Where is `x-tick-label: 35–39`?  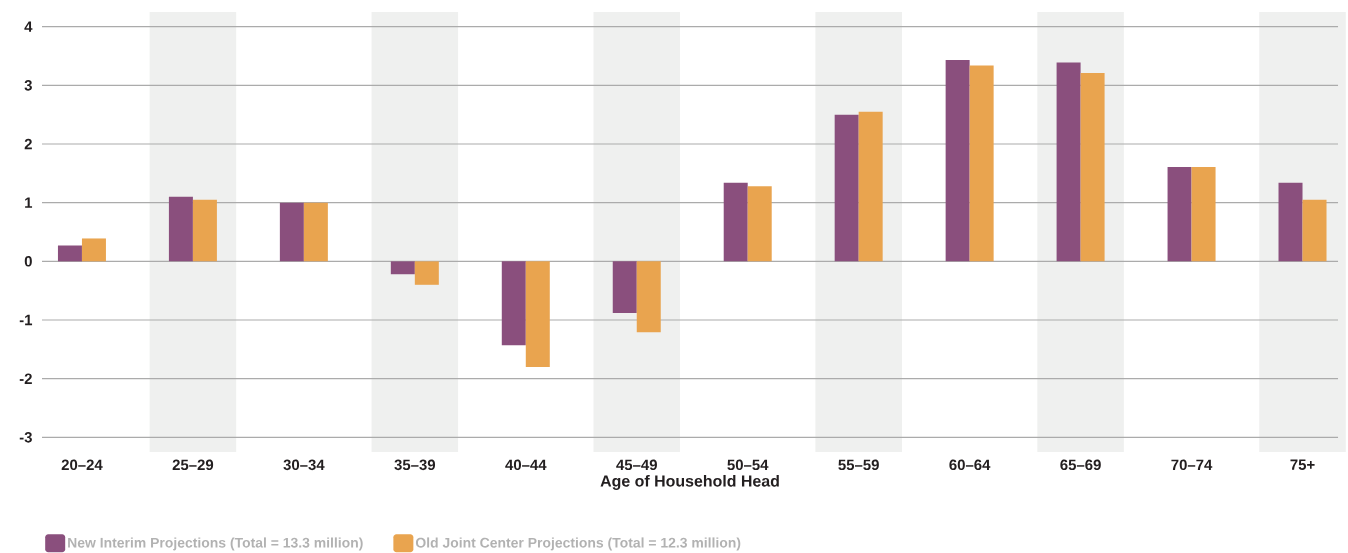
x-tick-label: 35–39 is located at coordinates (415, 465).